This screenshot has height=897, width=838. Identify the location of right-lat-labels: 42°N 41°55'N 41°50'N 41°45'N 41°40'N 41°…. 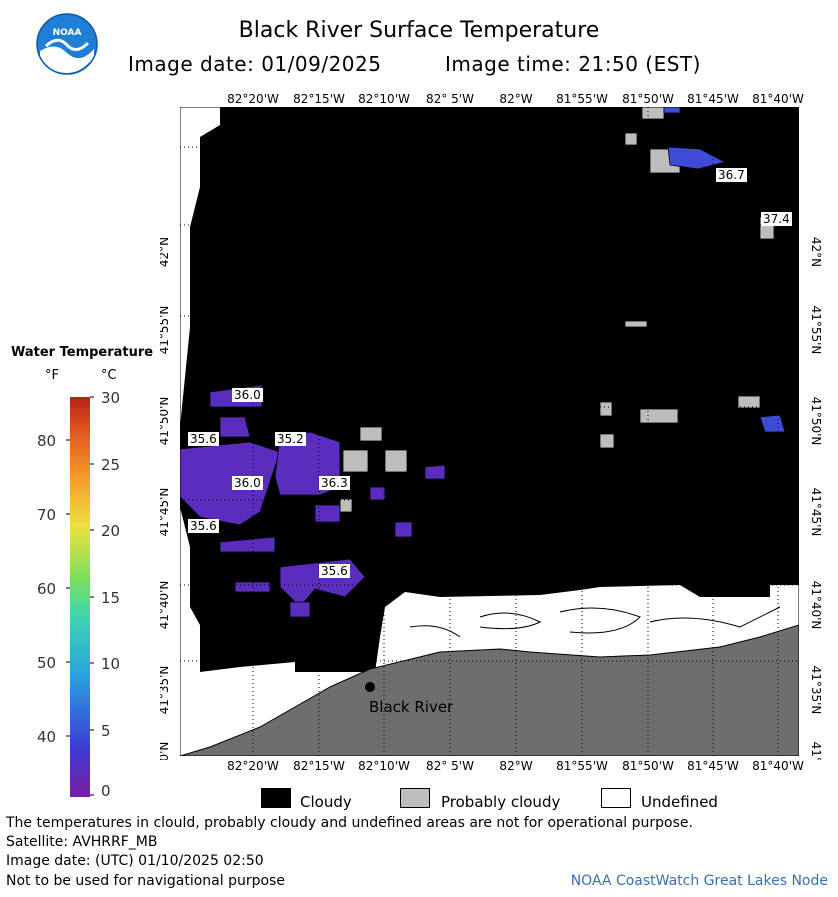
(816, 498).